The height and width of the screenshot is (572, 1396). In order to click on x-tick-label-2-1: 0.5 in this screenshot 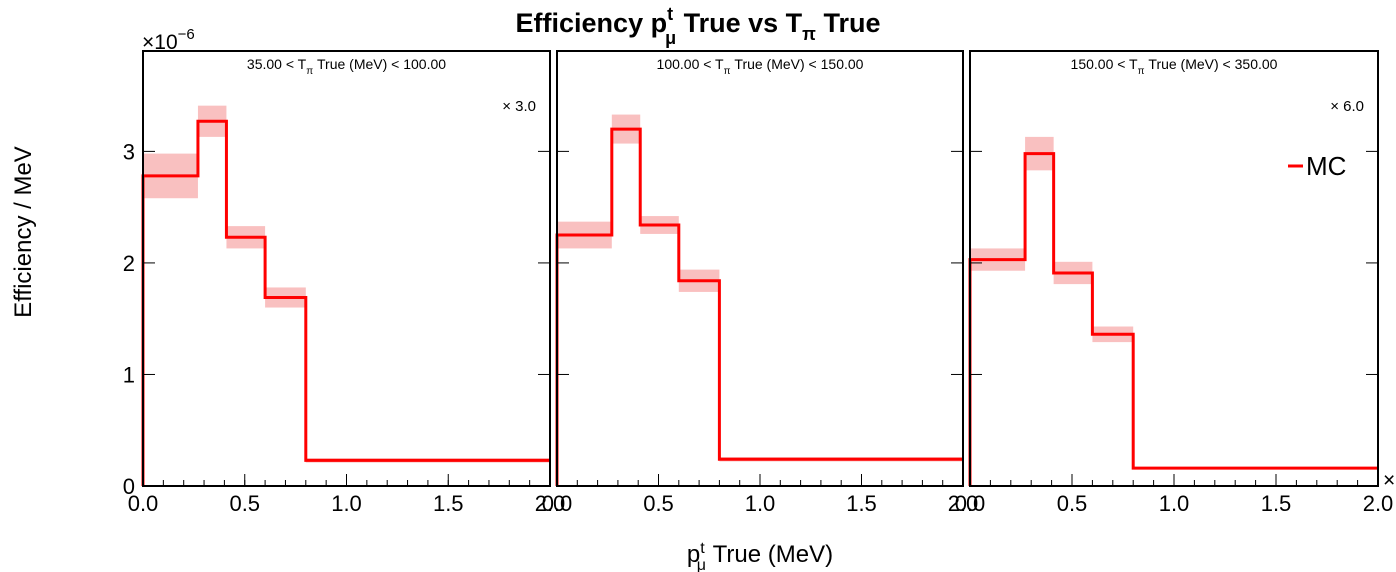, I will do `click(658, 503)`.